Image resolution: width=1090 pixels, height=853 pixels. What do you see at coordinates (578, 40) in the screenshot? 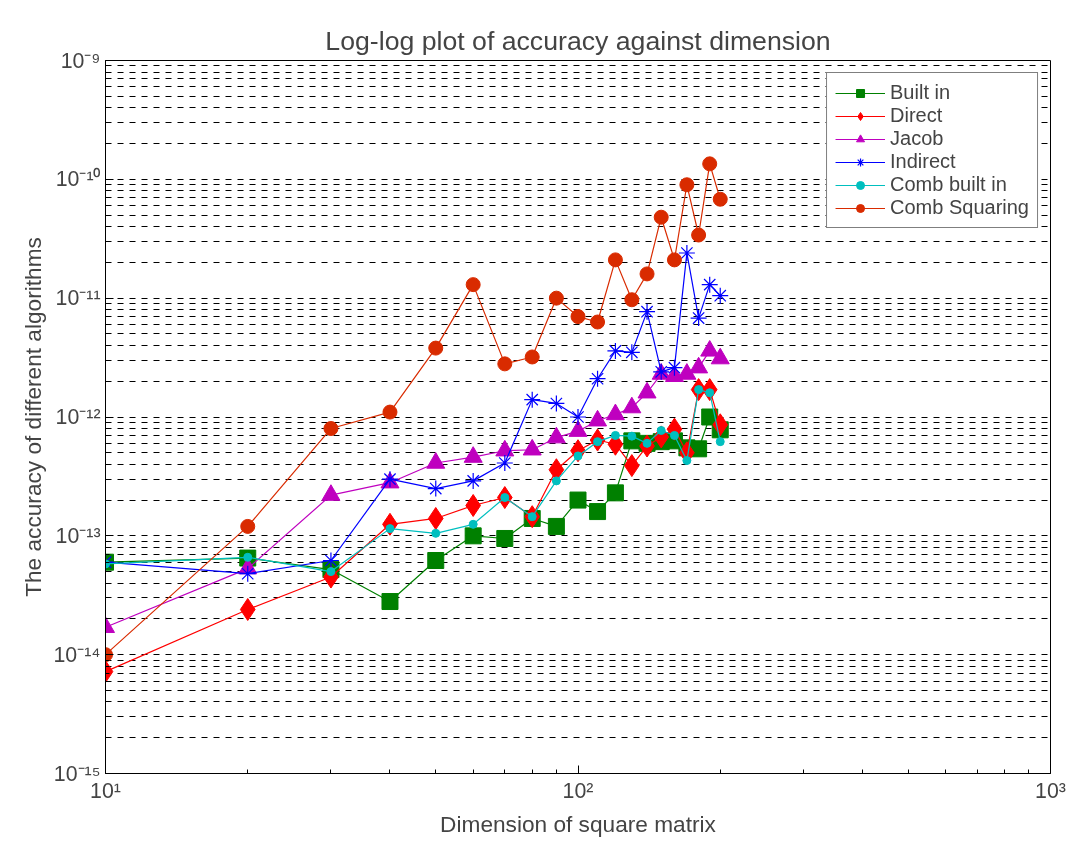
I see `chart-title: Log-log plot of accuracy against dimension` at bounding box center [578, 40].